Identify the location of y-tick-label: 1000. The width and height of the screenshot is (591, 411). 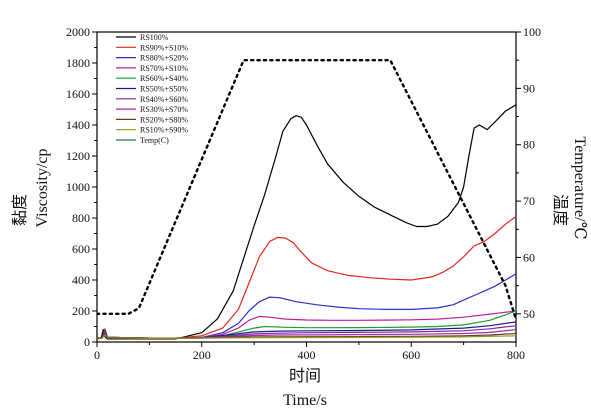
(78, 187).